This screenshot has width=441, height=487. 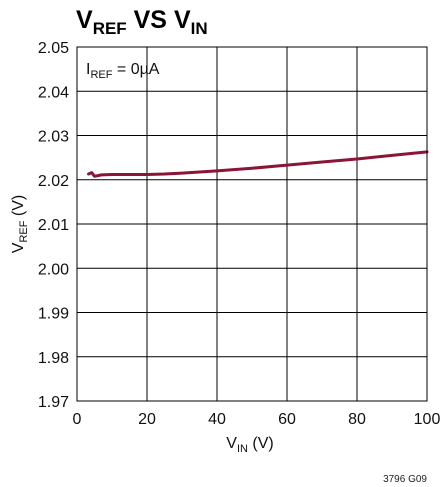 What do you see at coordinates (217, 419) in the screenshot?
I see `x-tick-label: 40` at bounding box center [217, 419].